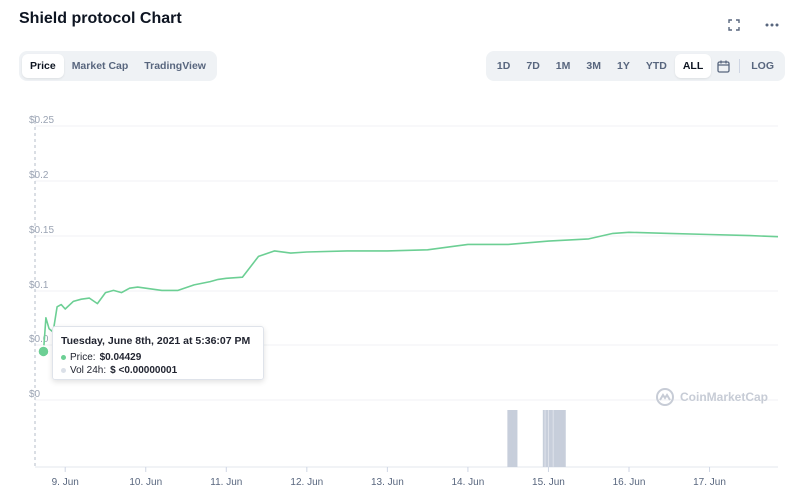  Describe the element at coordinates (144, 370) in the screenshot. I see `tooltip-volume-value: $ <0.00000001` at that location.